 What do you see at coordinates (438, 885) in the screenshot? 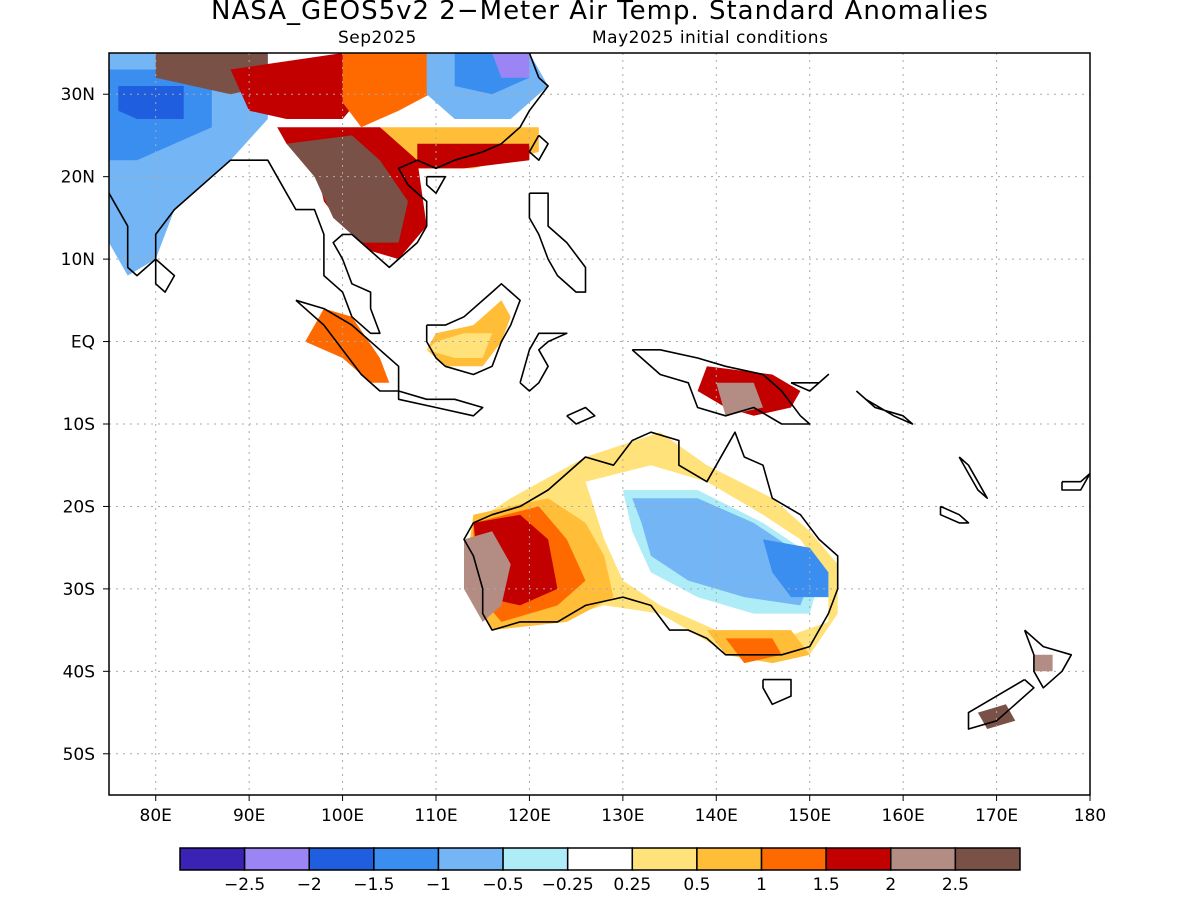
I see `legend-label: −1` at bounding box center [438, 885].